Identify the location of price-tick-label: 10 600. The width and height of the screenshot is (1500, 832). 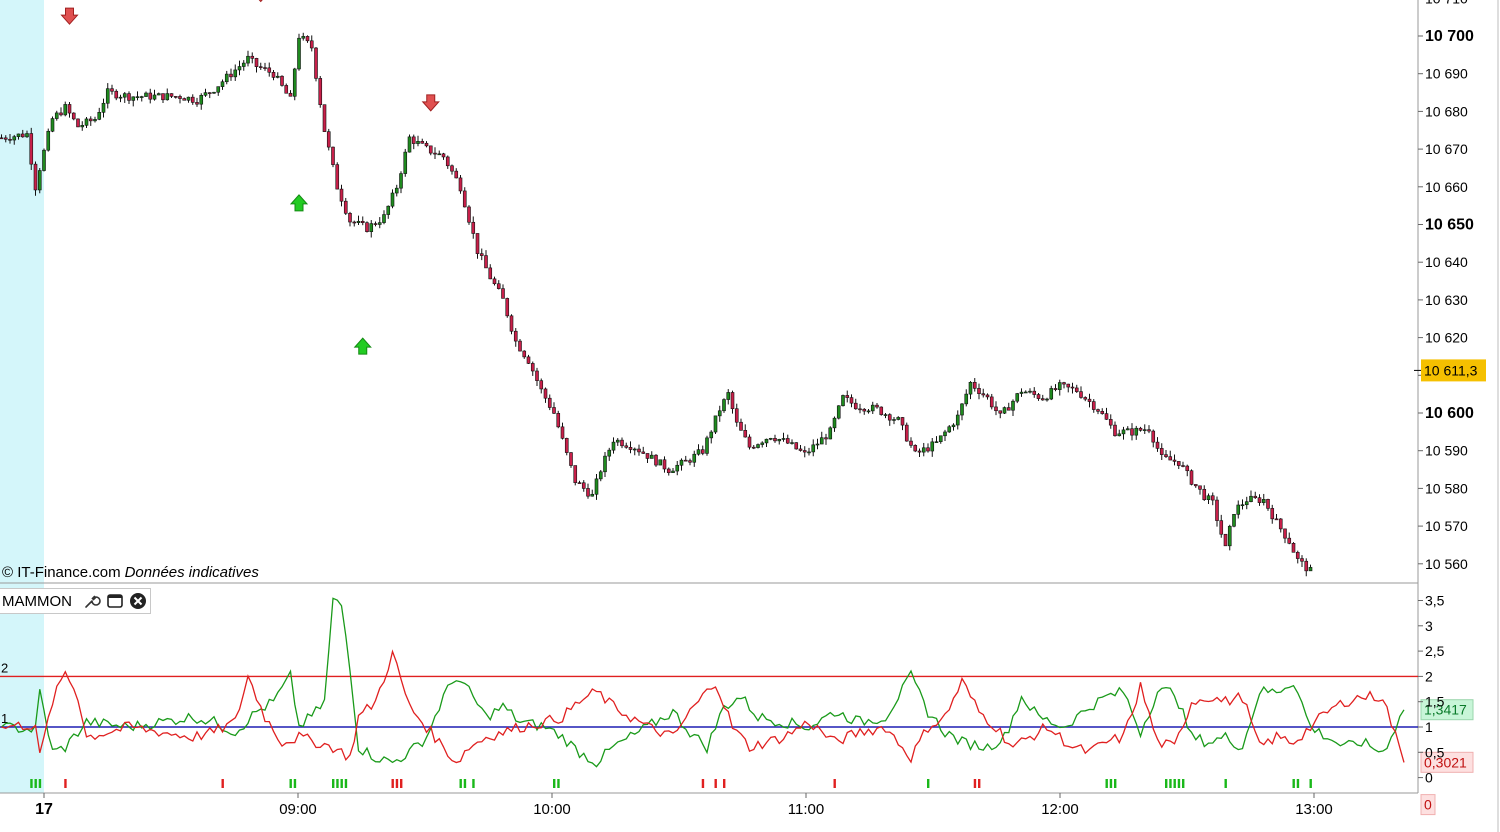
(1449, 413).